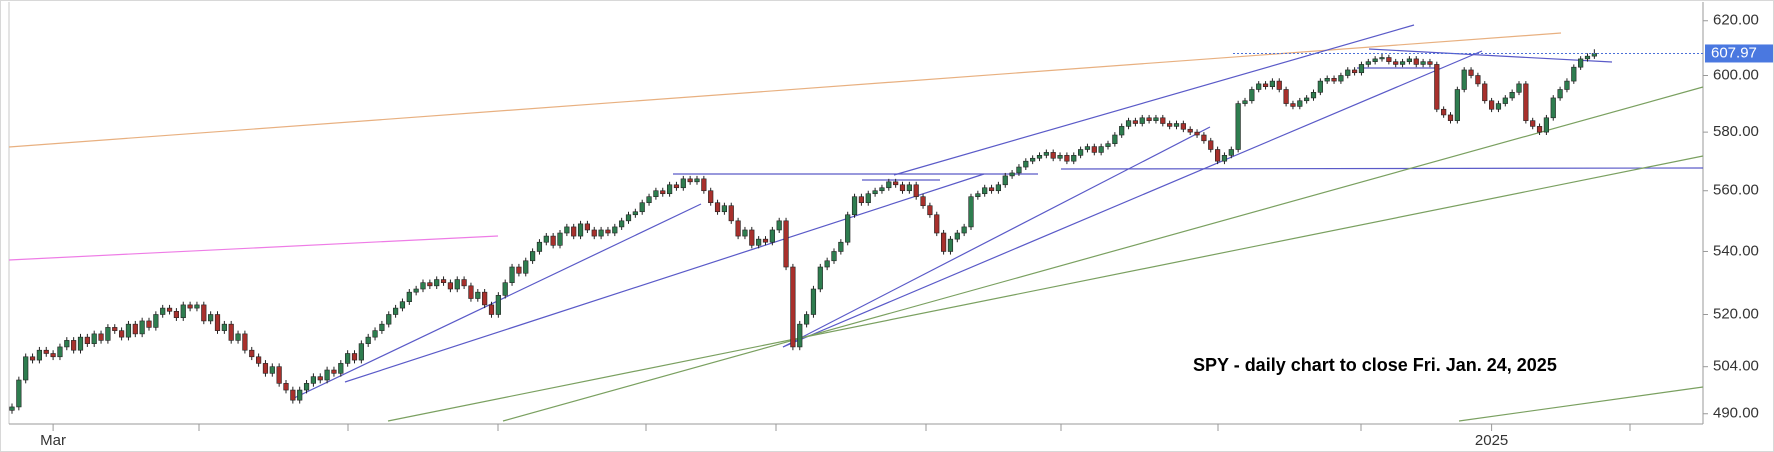  Describe the element at coordinates (1739, 53) in the screenshot. I see `last-price-tag` at that location.